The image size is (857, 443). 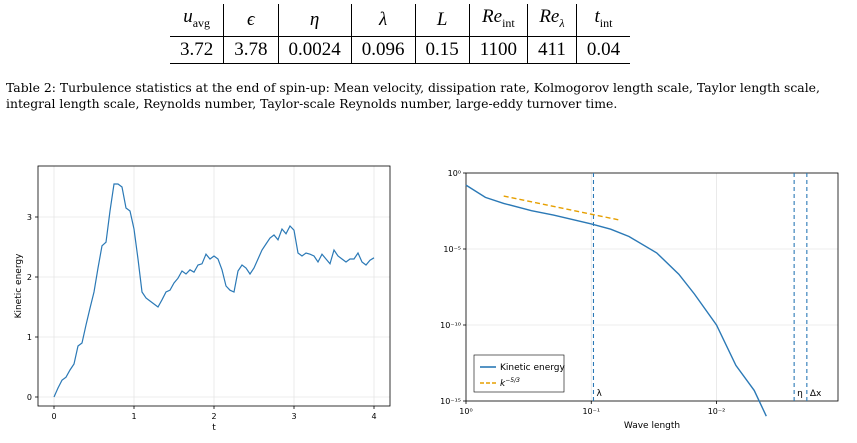 What do you see at coordinates (373, 416) in the screenshot?
I see `chart1-x-tick-label: 4` at bounding box center [373, 416].